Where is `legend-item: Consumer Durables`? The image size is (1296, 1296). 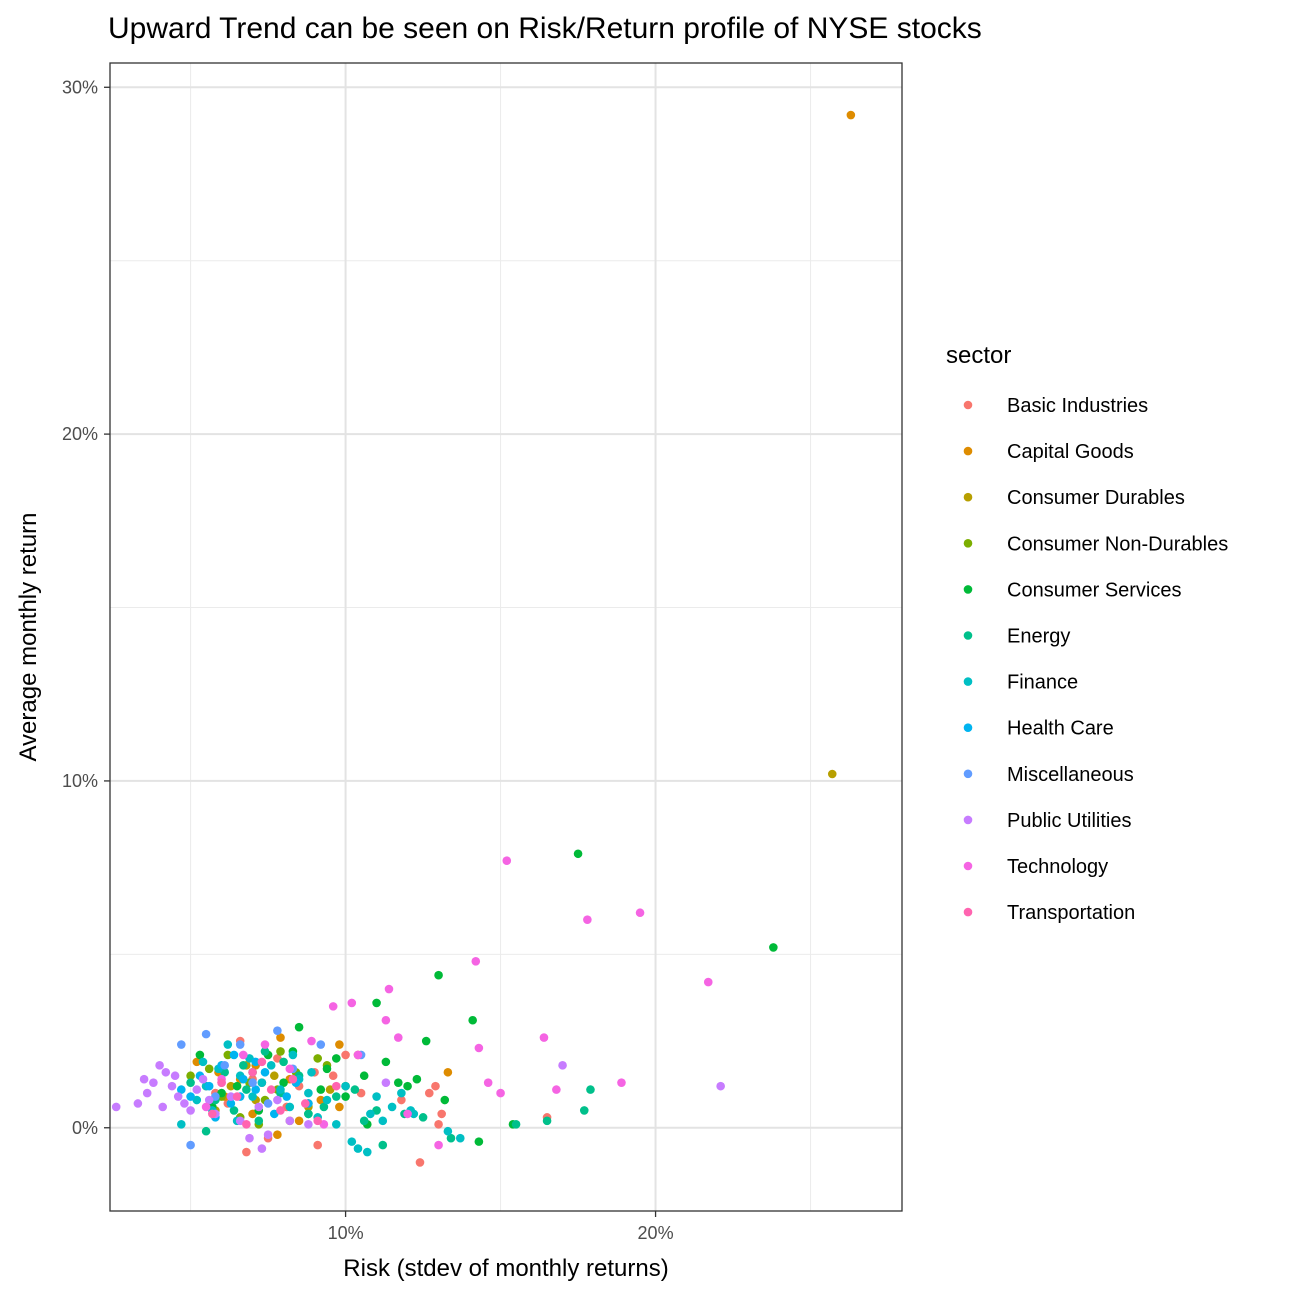 legend-item: Consumer Durables is located at coordinates (1074, 498).